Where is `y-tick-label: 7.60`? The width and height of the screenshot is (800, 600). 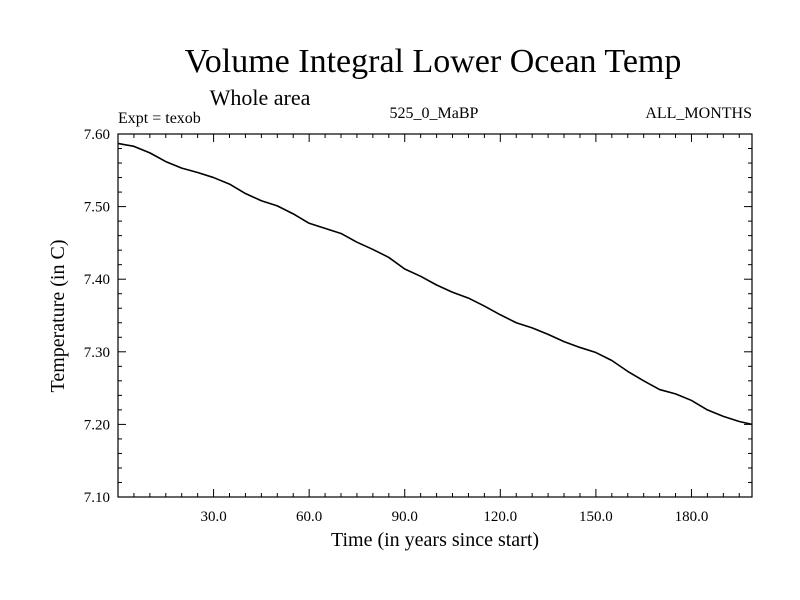 y-tick-label: 7.60 is located at coordinates (97, 135).